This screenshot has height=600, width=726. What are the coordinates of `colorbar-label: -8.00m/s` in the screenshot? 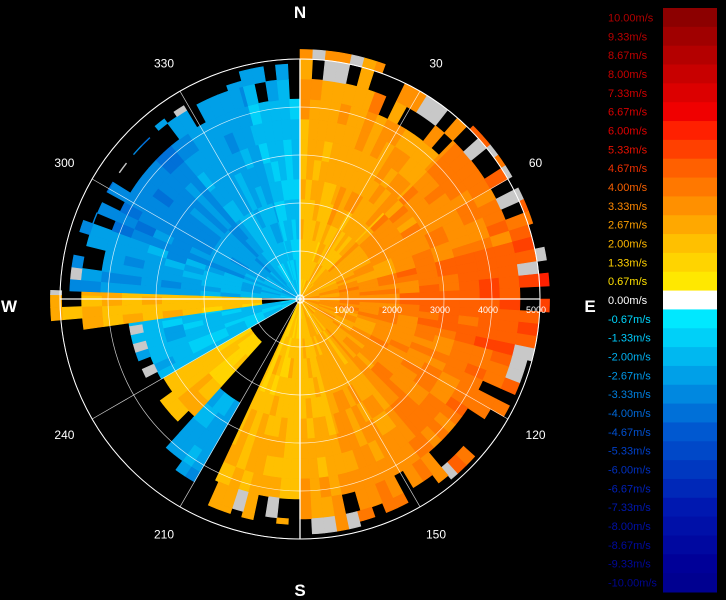 It's located at (629, 527).